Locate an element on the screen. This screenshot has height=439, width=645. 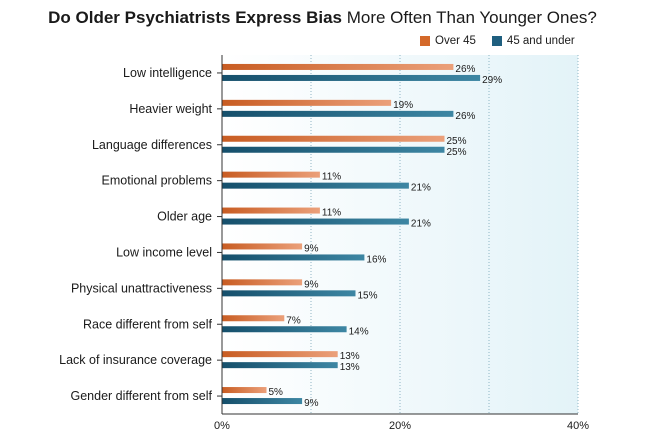
value-label: 5% is located at coordinates (276, 392).